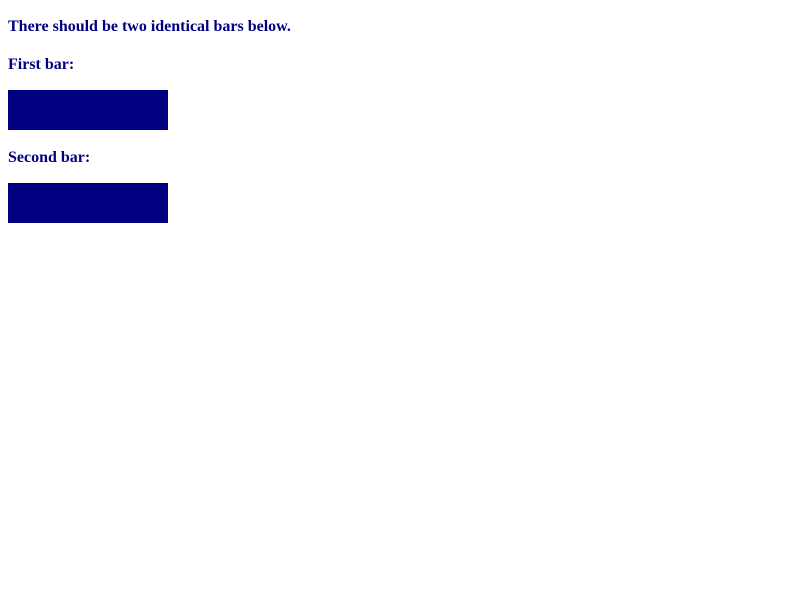  I want to click on first-bar-label: First bar:, so click(41, 64).